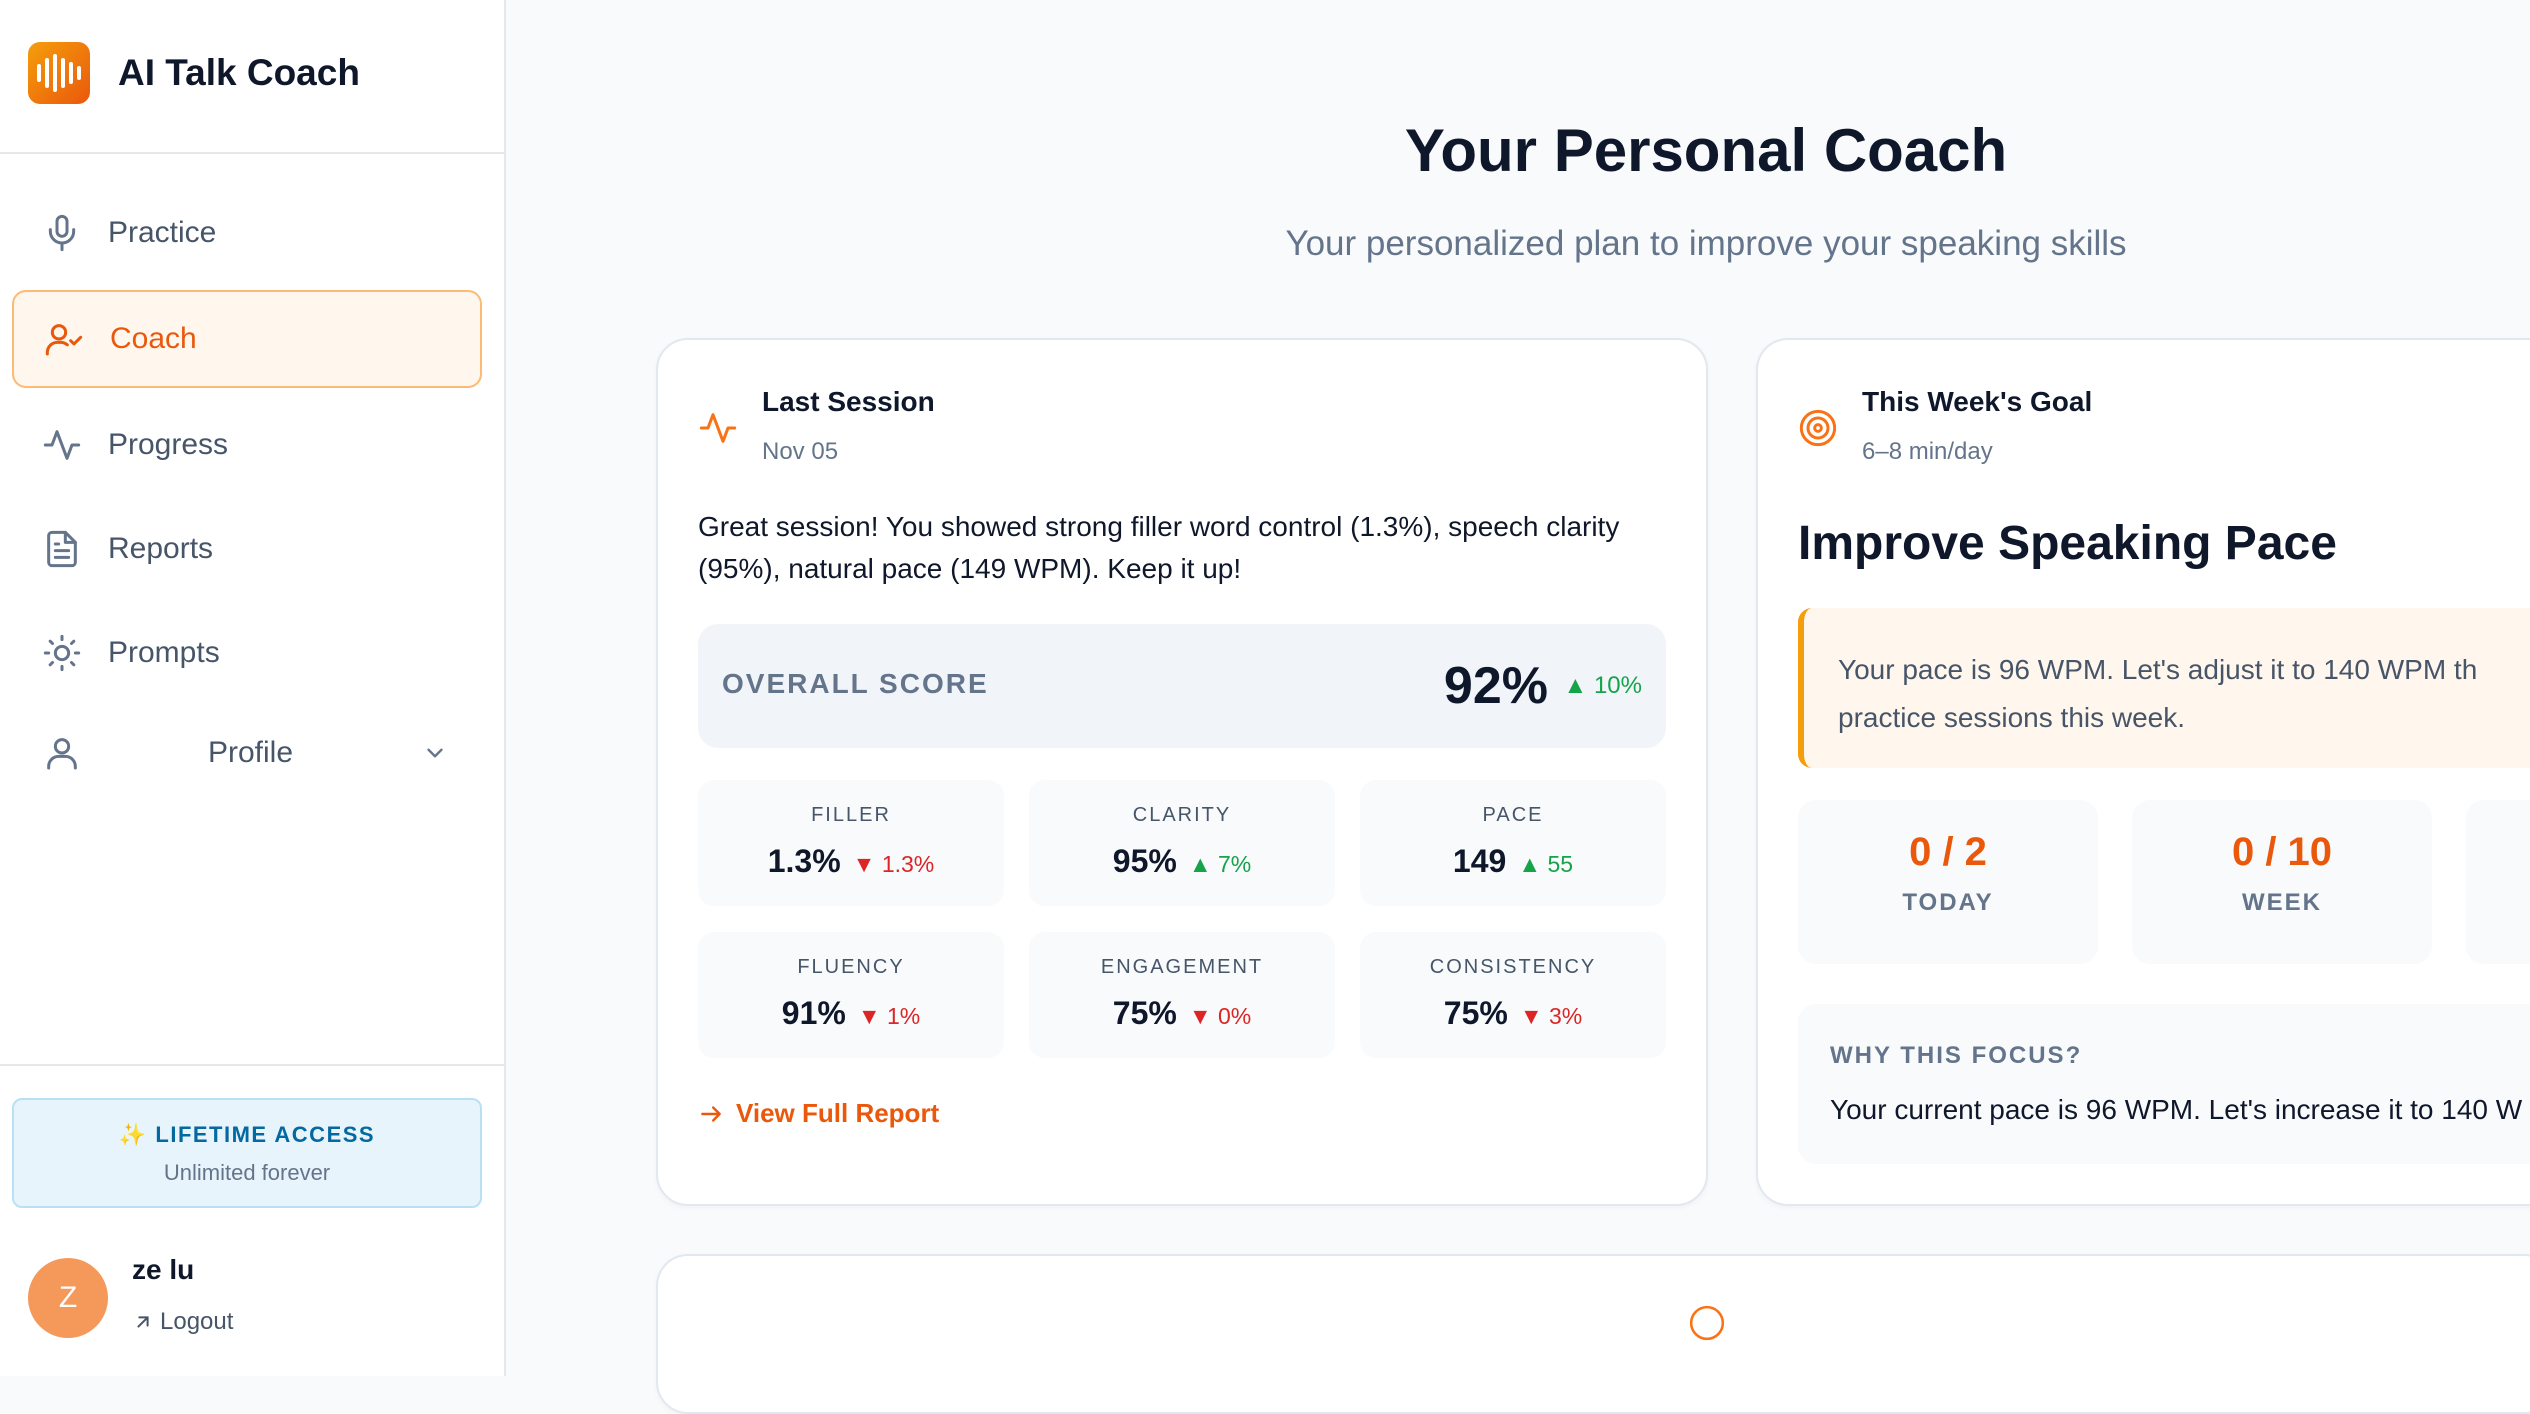  I want to click on sidebar-item-progress: Progress, so click(247, 445).